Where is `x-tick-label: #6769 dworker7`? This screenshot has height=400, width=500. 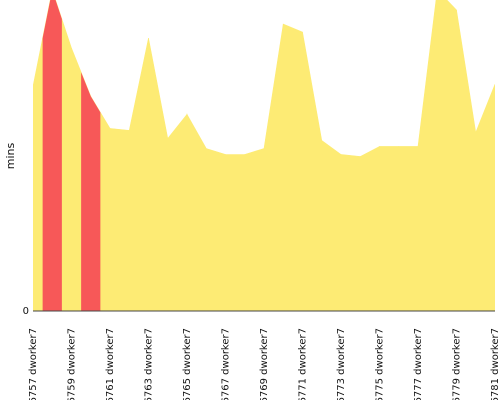 x-tick-label: #6769 dworker7 is located at coordinates (264, 364).